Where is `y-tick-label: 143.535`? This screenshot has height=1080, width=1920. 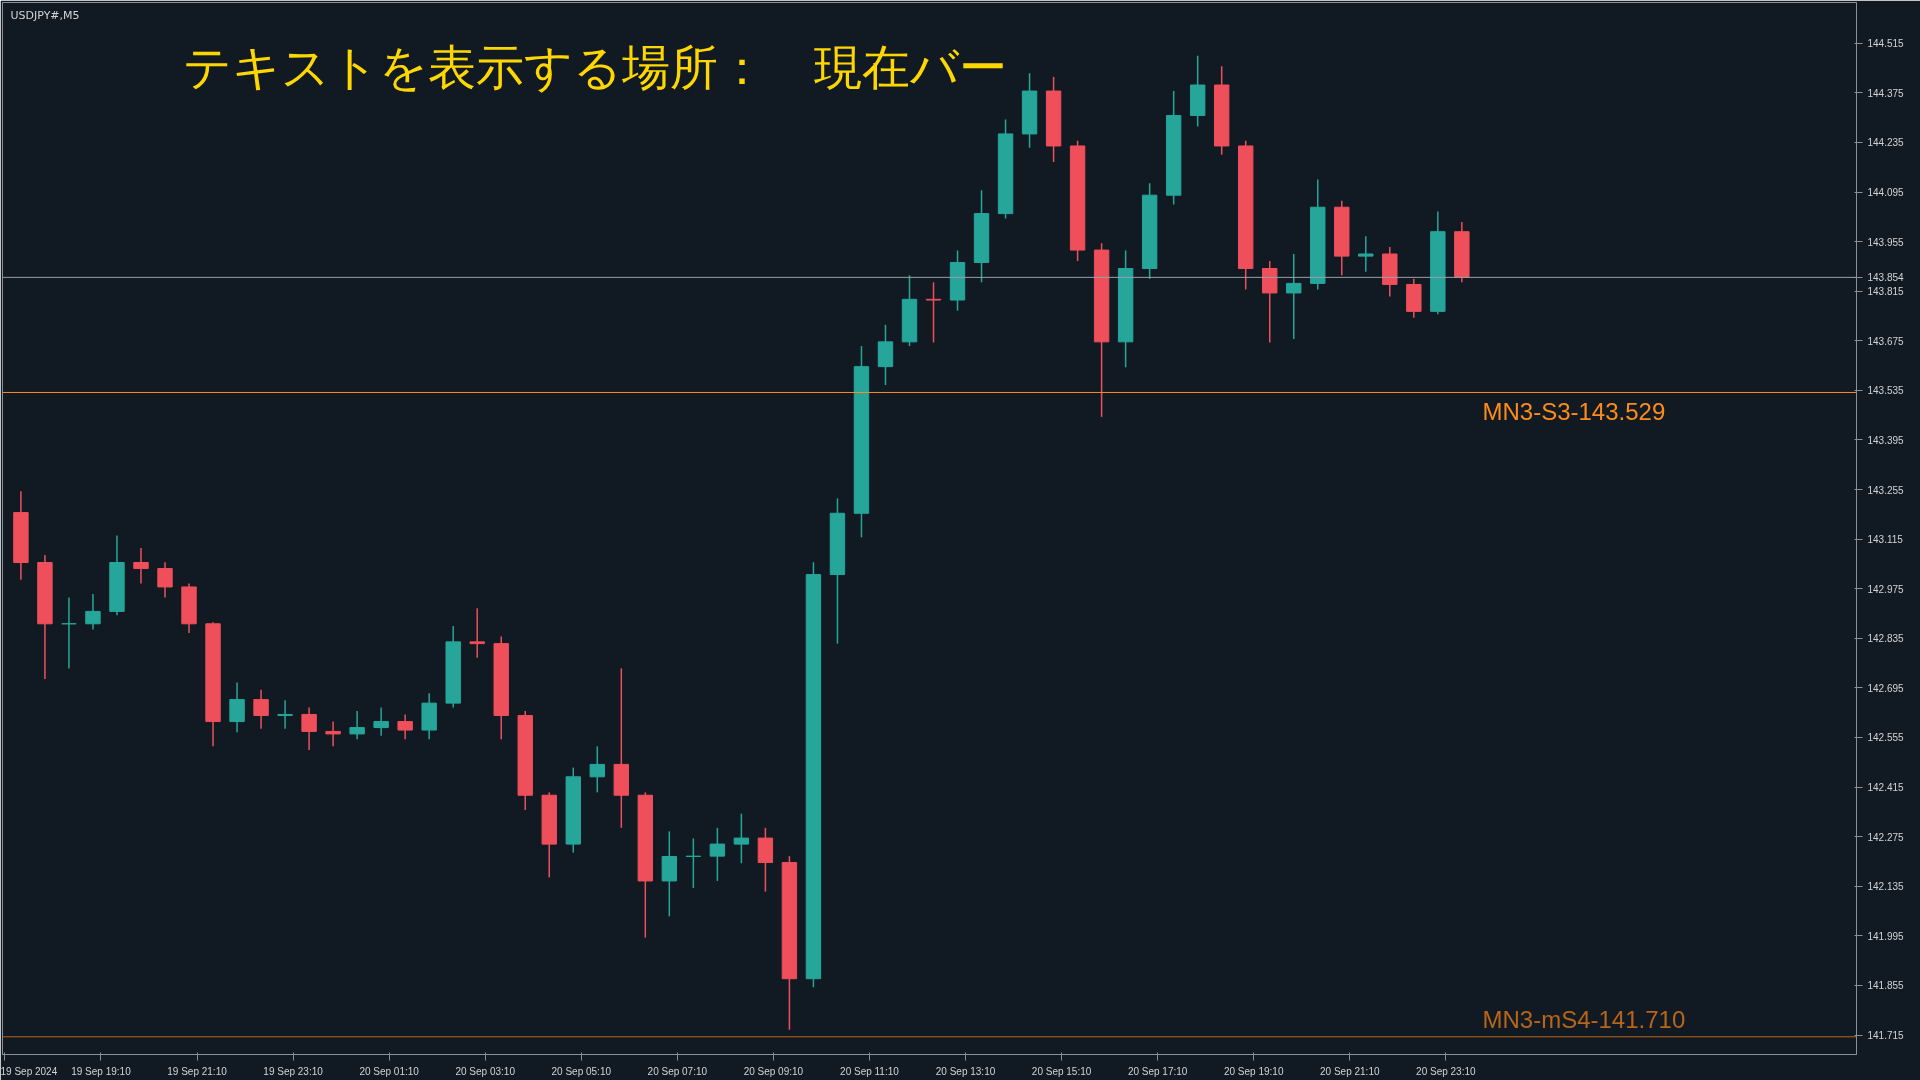 y-tick-label: 143.535 is located at coordinates (1886, 391).